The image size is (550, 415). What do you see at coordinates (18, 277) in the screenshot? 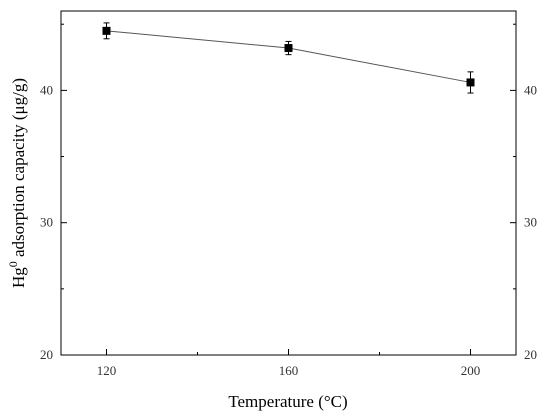
I see `y-axis-title-base: Hg` at bounding box center [18, 277].